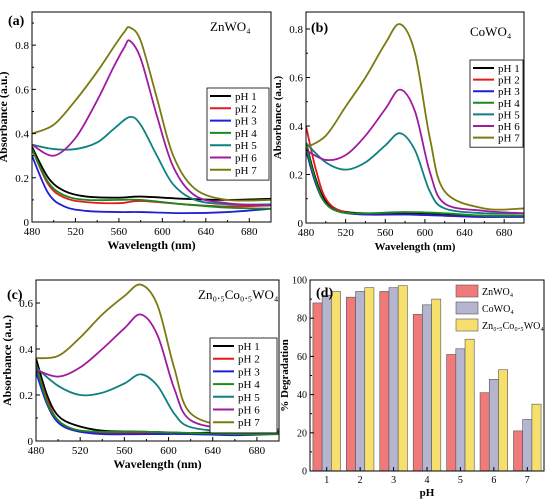 The width and height of the screenshot is (550, 501). I want to click on x-tick-label: 7, so click(527, 480).